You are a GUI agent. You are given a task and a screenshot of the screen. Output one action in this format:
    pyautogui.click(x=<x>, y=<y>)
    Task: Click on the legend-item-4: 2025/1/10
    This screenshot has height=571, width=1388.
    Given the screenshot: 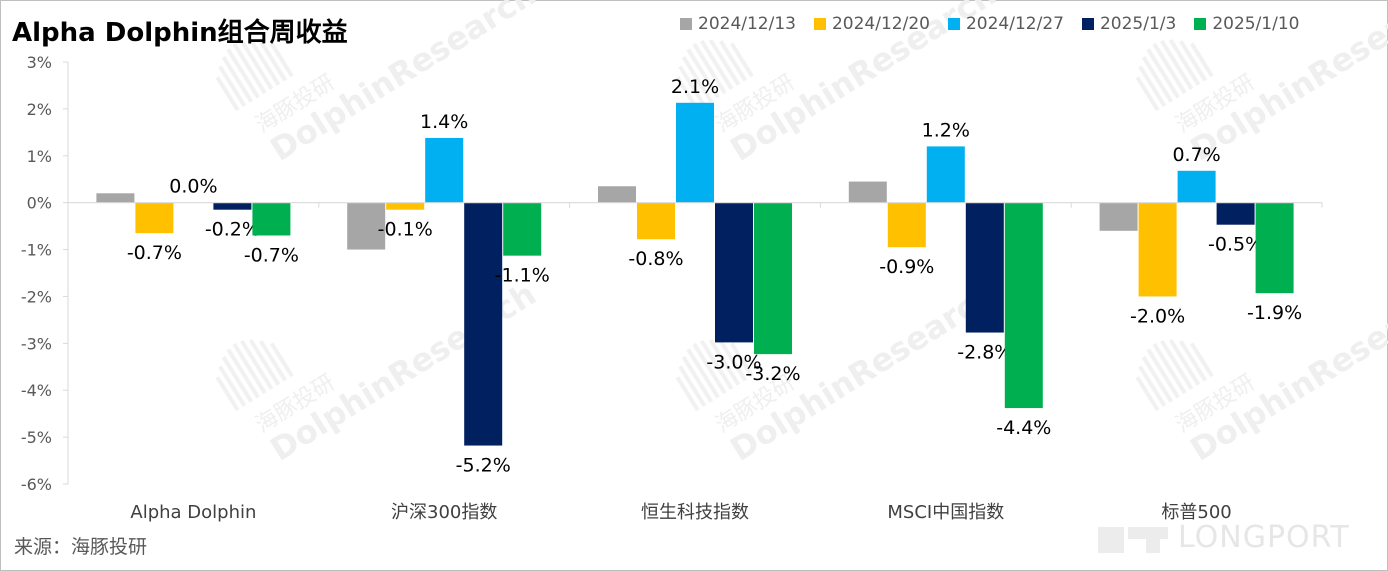 What is the action you would take?
    pyautogui.click(x=1246, y=24)
    